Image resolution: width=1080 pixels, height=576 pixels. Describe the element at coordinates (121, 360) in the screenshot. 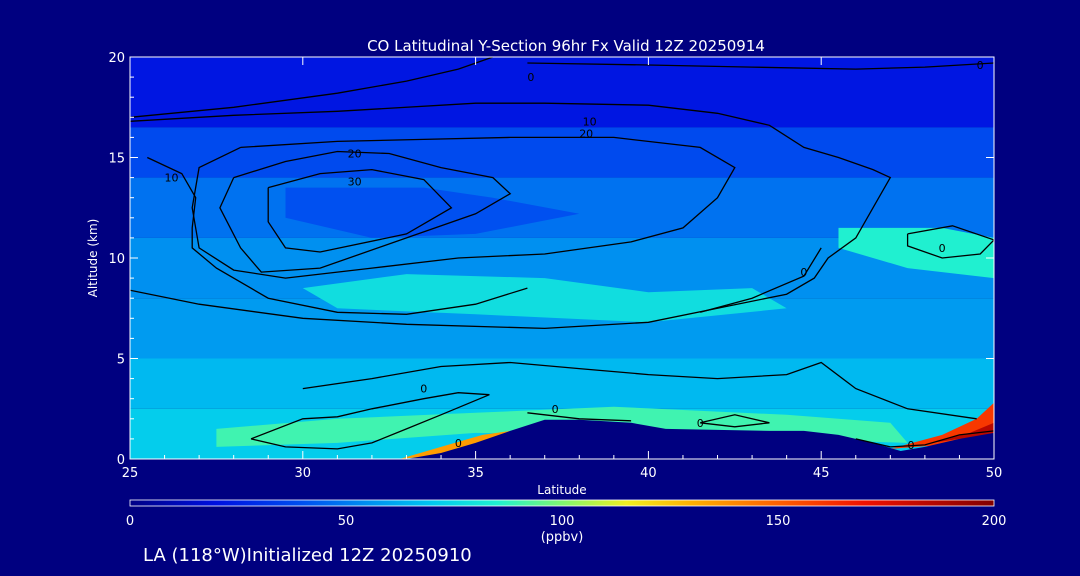

I see `y-tick-label: 5` at that location.